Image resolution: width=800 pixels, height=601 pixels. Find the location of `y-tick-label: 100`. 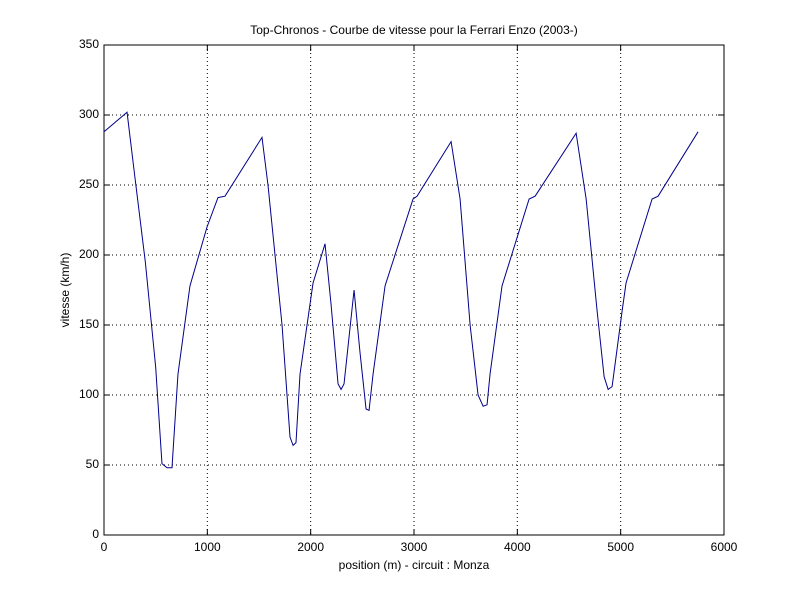

y-tick-label: 100 is located at coordinates (89, 394).